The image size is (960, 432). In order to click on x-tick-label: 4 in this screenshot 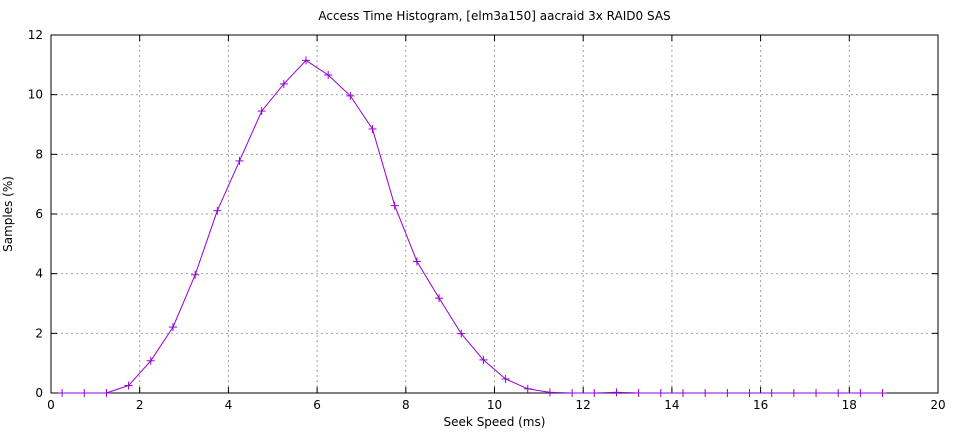, I will do `click(229, 405)`.